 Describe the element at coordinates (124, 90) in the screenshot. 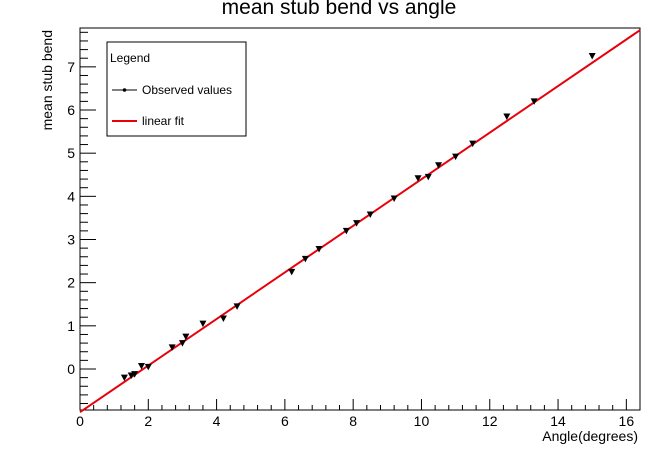

I see `legend-observed-marker` at that location.